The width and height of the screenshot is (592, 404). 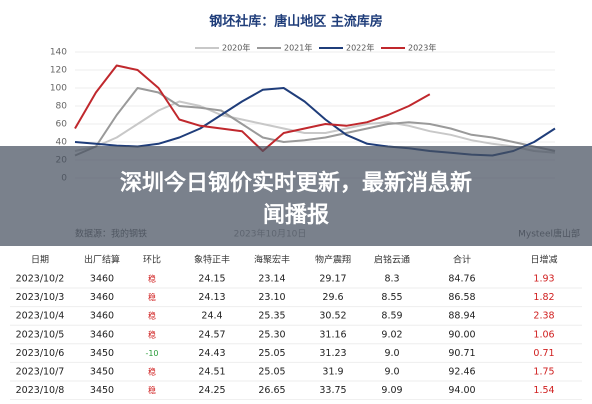 I want to click on y-tick-label: 60, so click(x=62, y=125).